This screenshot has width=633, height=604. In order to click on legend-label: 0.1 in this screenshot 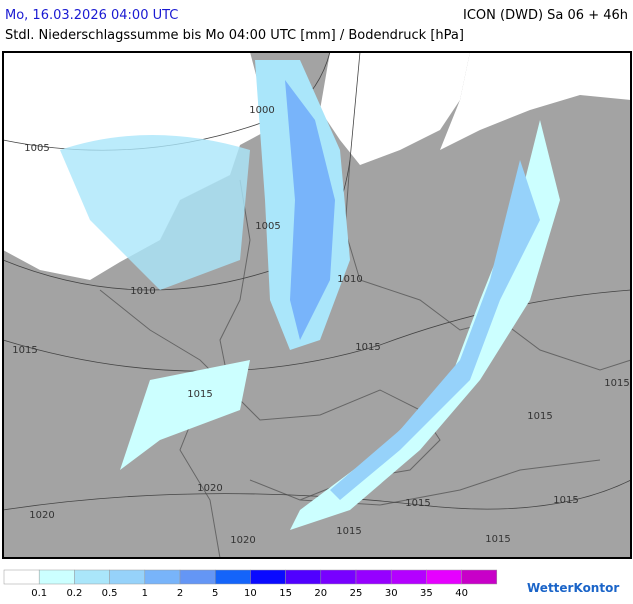, I will do `click(39, 593)`.